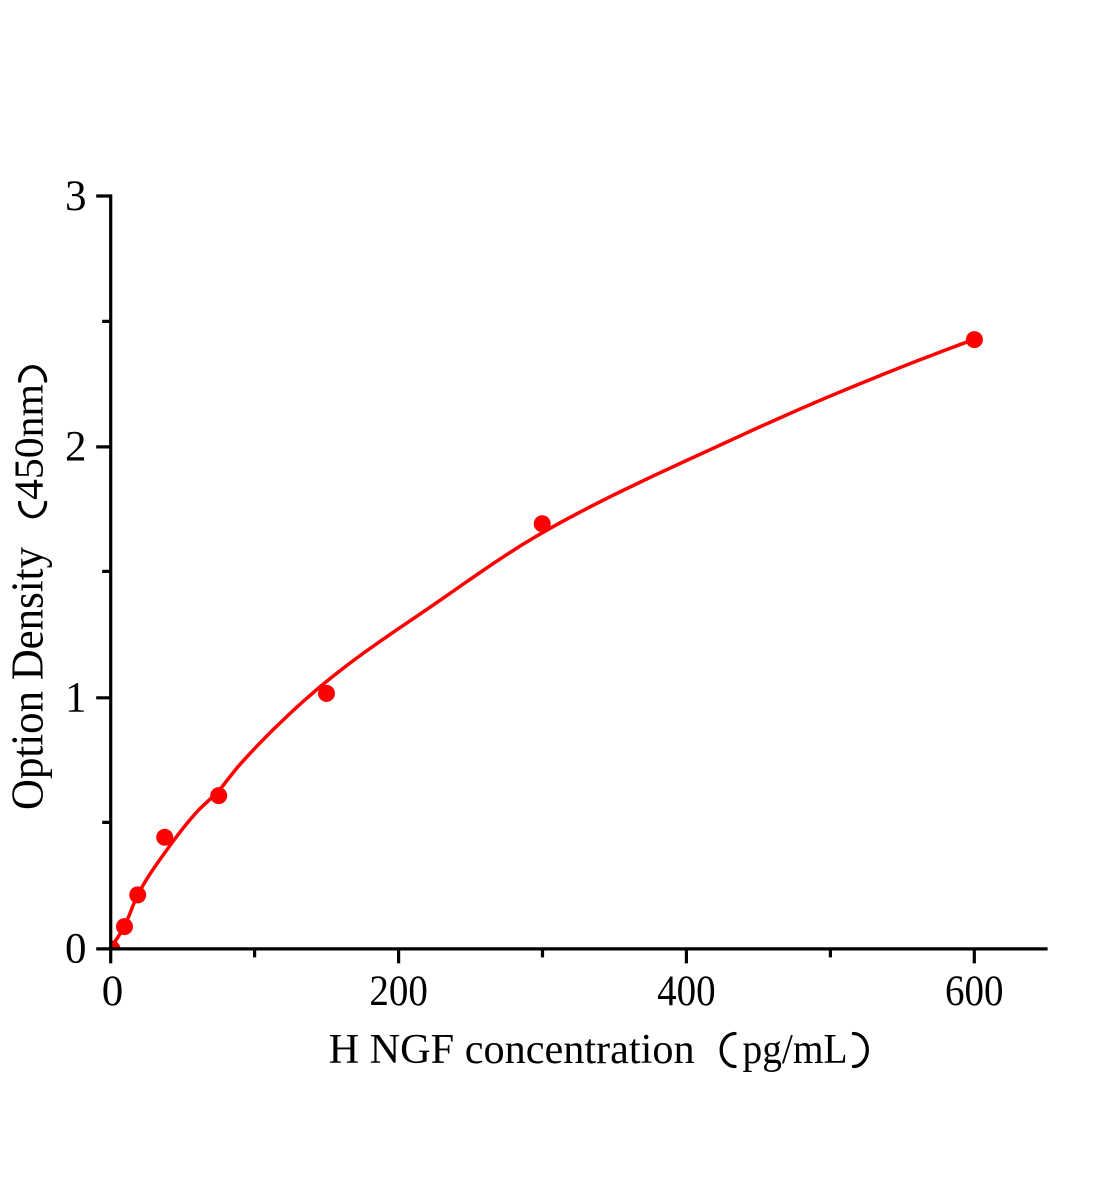 This screenshot has height=1200, width=1104. I want to click on svg-text: 3, so click(76, 196).